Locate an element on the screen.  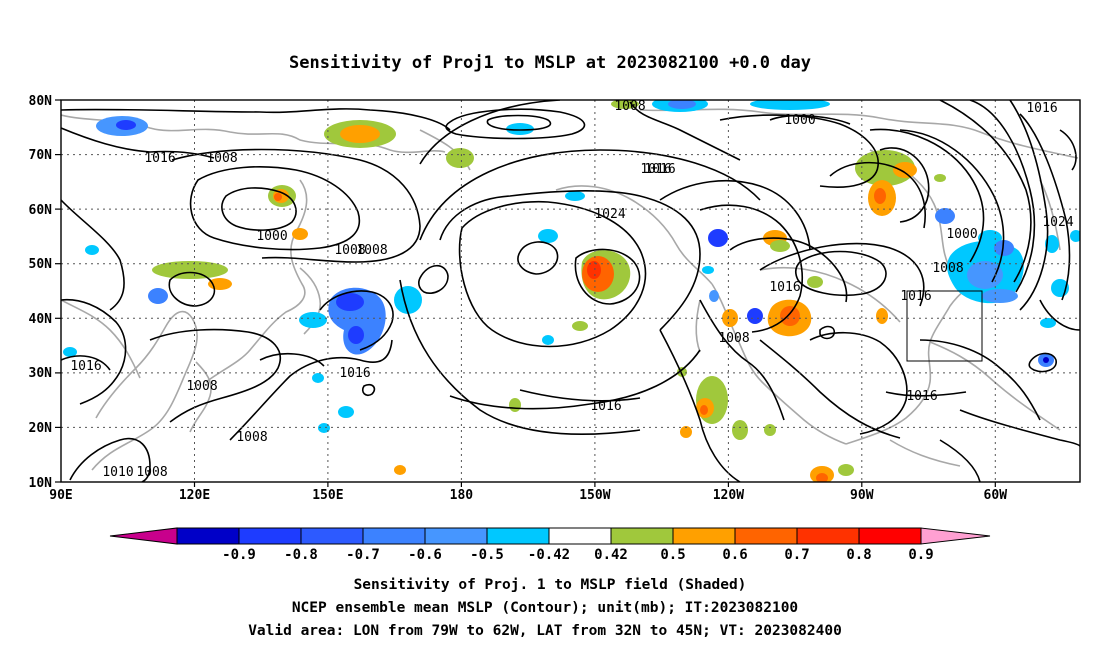
colorbar-label: 0.8 is located at coordinates (858, 555).